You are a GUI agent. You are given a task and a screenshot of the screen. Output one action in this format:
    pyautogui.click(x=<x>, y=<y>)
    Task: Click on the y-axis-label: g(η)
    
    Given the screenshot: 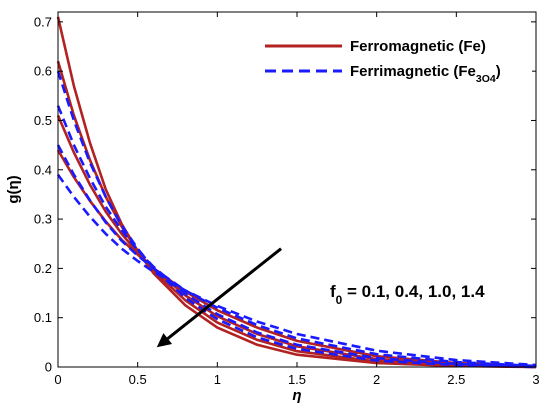 What is the action you would take?
    pyautogui.click(x=13, y=189)
    